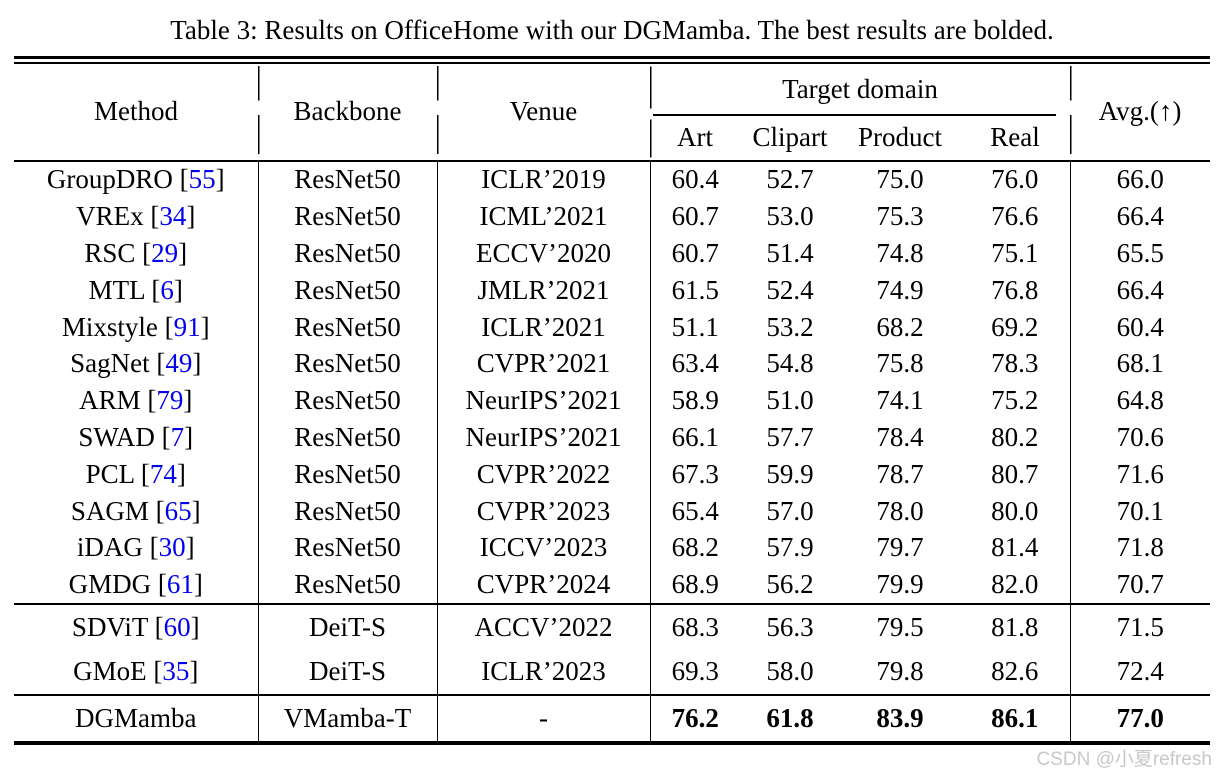  What do you see at coordinates (900, 626) in the screenshot?
I see `cell-product: 79.5` at bounding box center [900, 626].